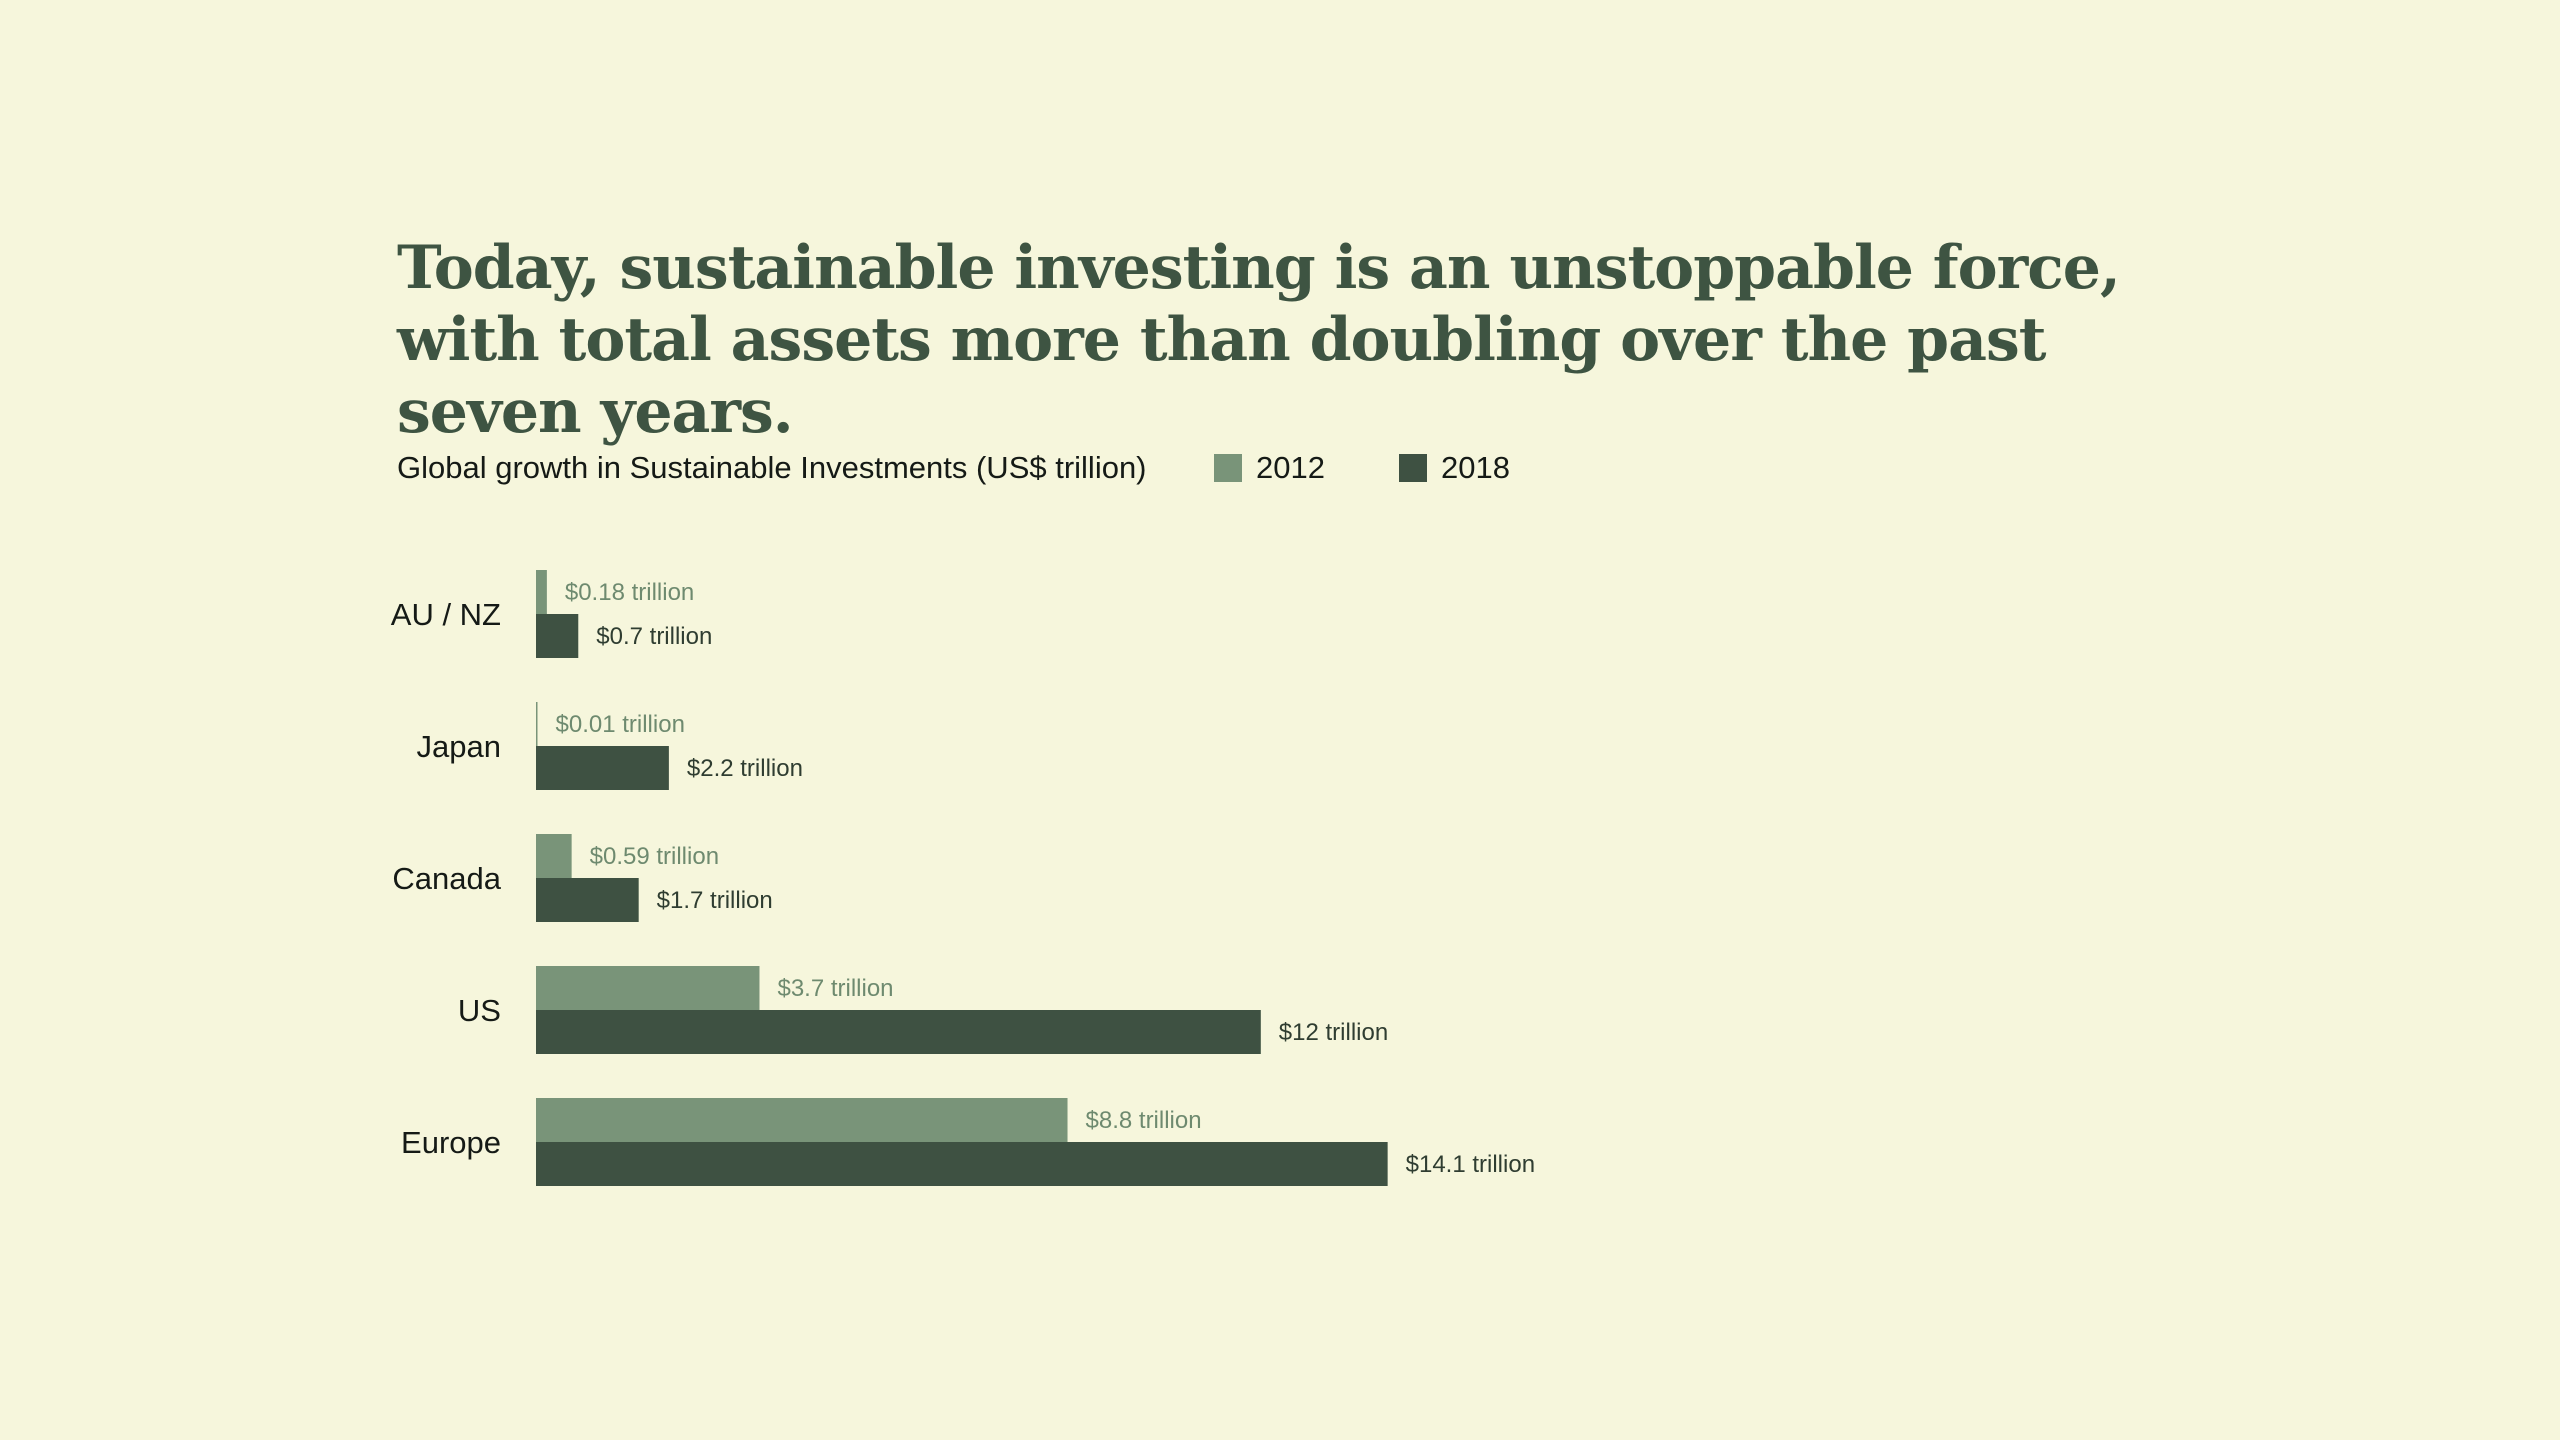  What do you see at coordinates (587, 900) in the screenshot?
I see `bar-canada-2018` at bounding box center [587, 900].